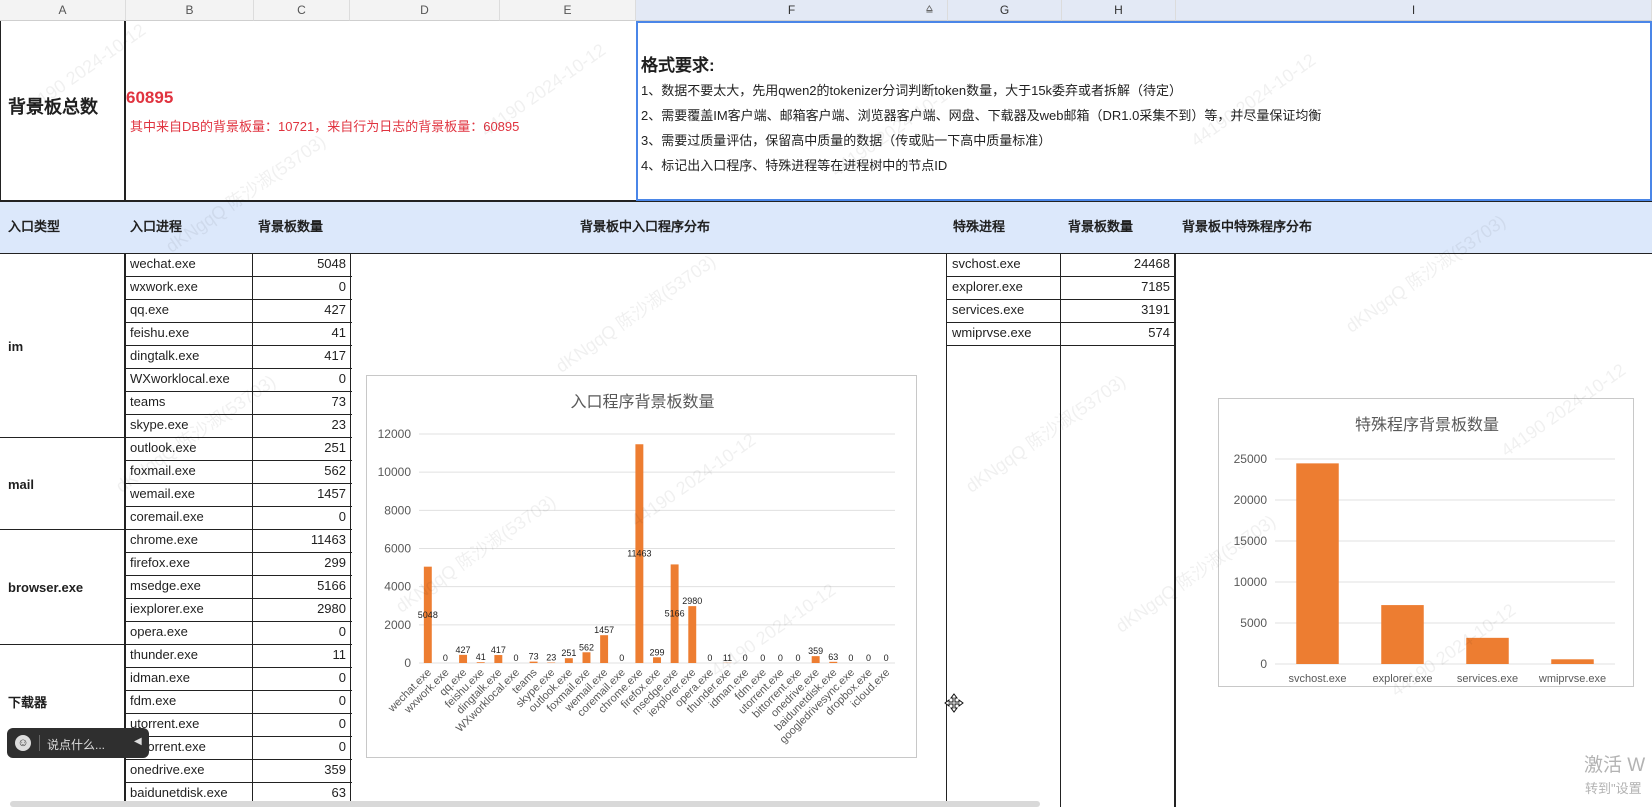 The height and width of the screenshot is (807, 1652). I want to click on activation-line1: 激活 W, so click(1614, 763).